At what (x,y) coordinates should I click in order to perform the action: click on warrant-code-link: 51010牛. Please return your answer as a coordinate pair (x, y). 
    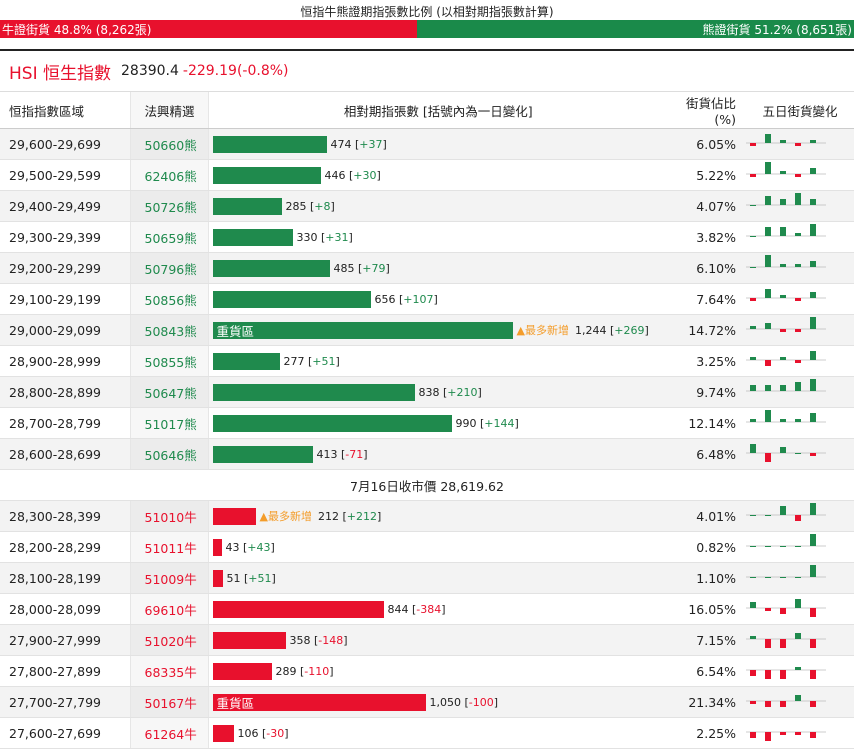
    Looking at the image, I should click on (169, 516).